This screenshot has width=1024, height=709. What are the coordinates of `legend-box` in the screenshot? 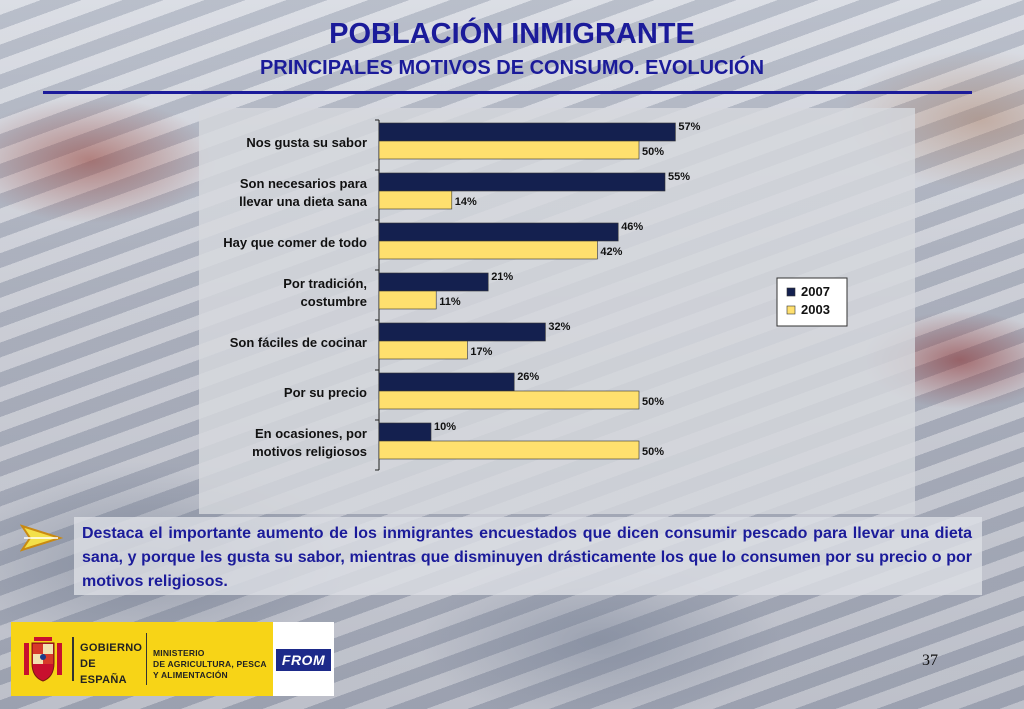 It's located at (812, 302).